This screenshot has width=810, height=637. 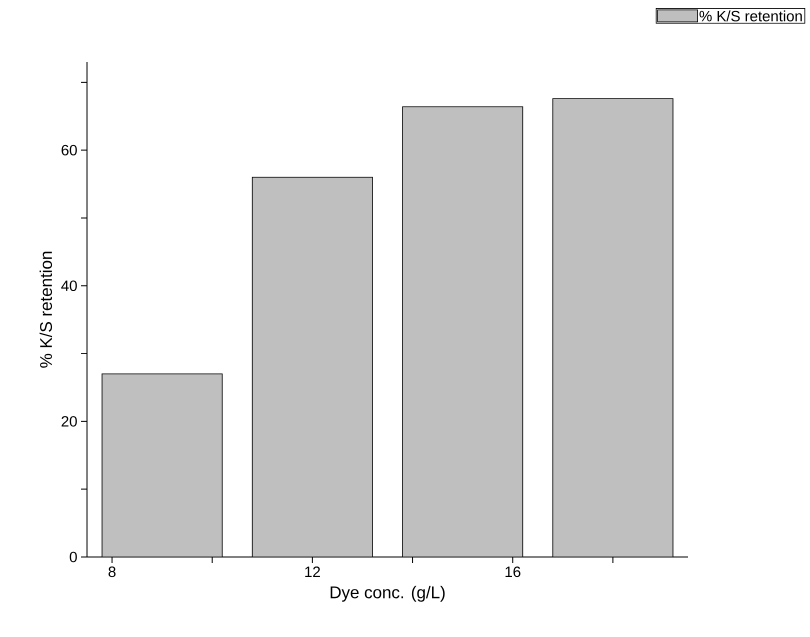 I want to click on y-tick-label: 0, so click(x=73, y=557).